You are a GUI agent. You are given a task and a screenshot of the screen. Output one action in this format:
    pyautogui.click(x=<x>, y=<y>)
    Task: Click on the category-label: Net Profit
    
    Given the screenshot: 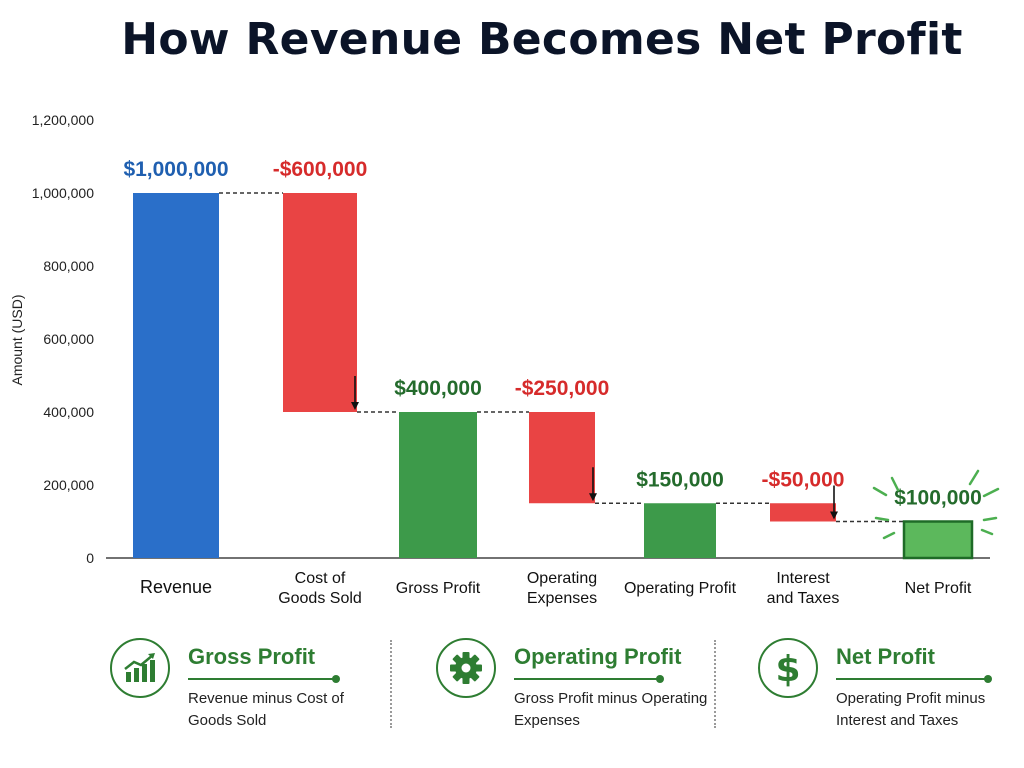 What is the action you would take?
    pyautogui.click(x=938, y=588)
    